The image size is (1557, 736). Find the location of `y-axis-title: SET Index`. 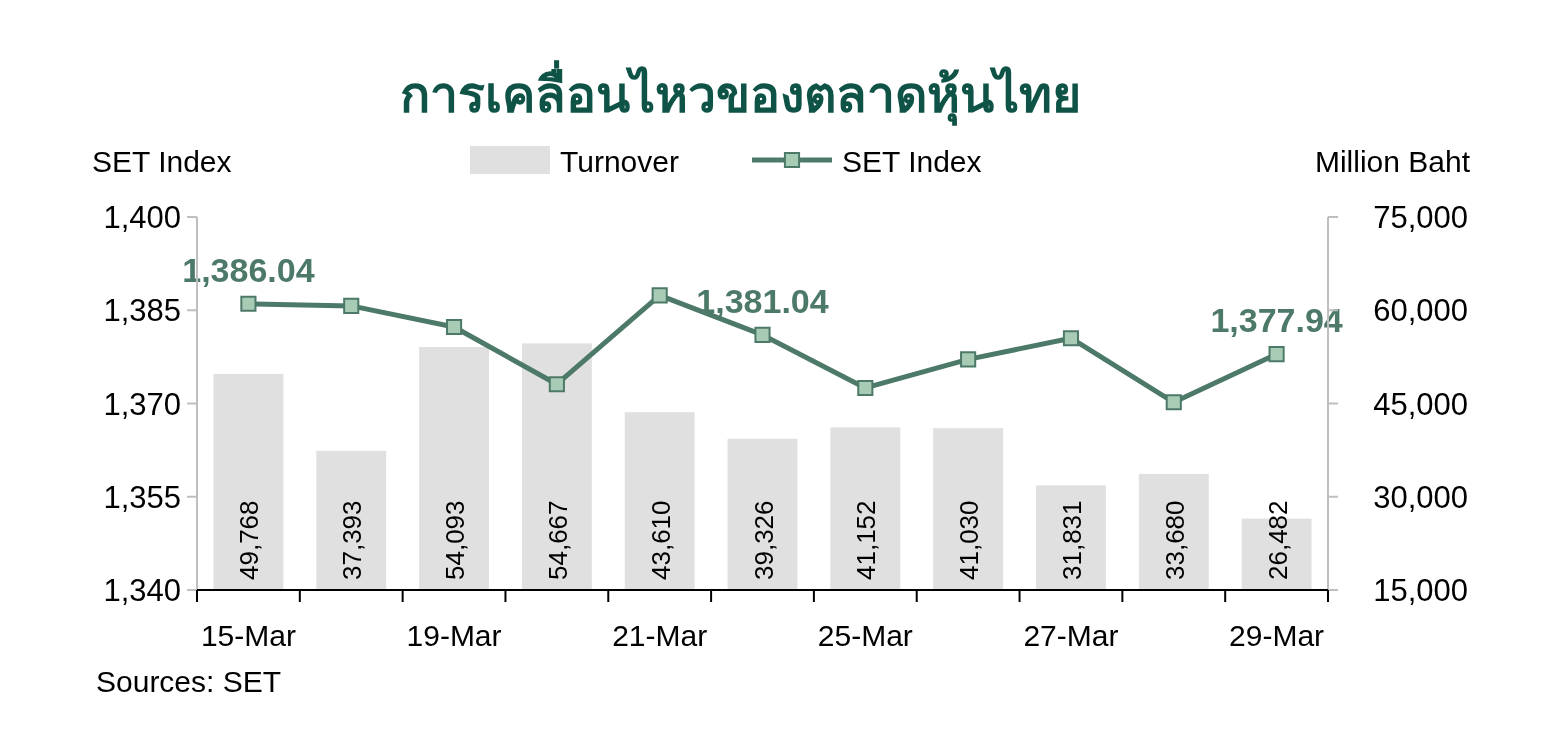

y-axis-title: SET Index is located at coordinates (162, 161).